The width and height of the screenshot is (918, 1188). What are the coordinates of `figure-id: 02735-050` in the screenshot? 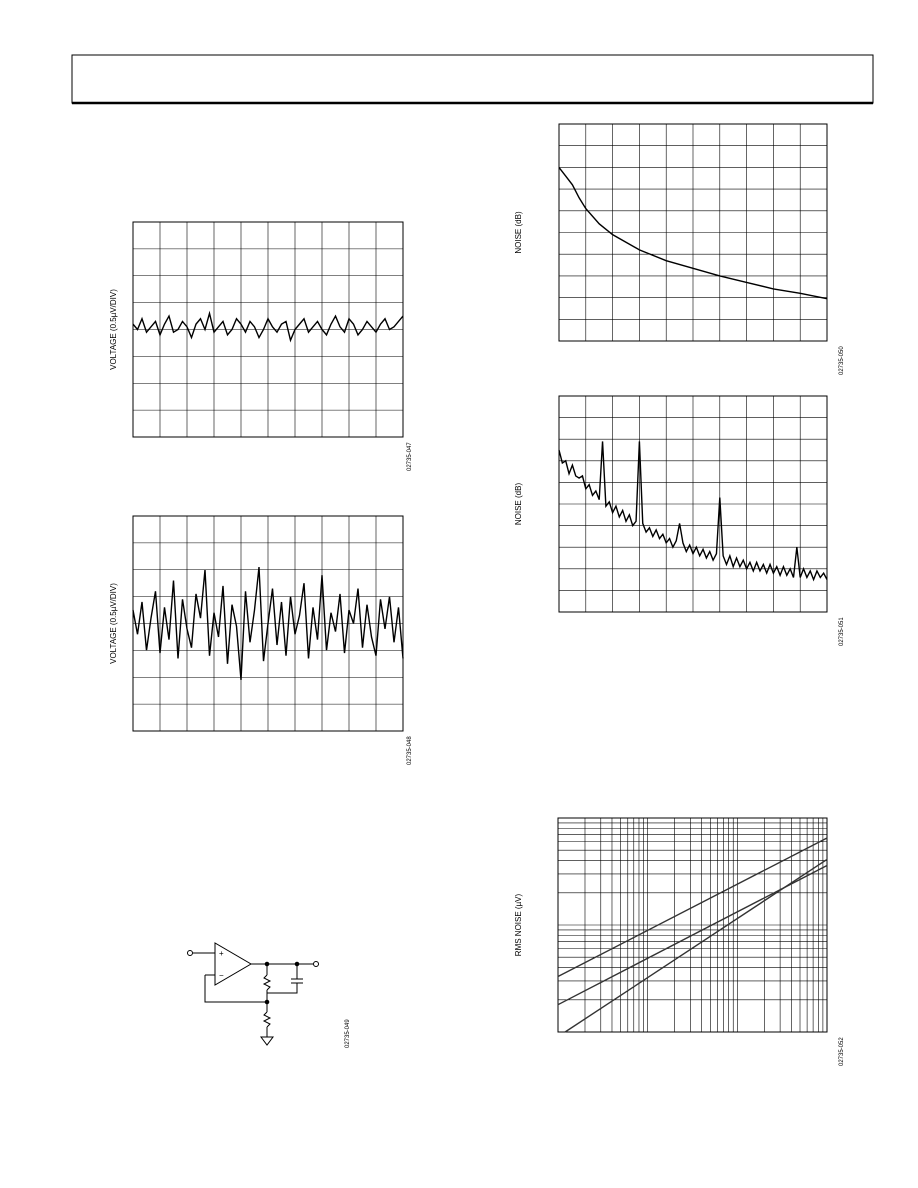 It's located at (842, 360).